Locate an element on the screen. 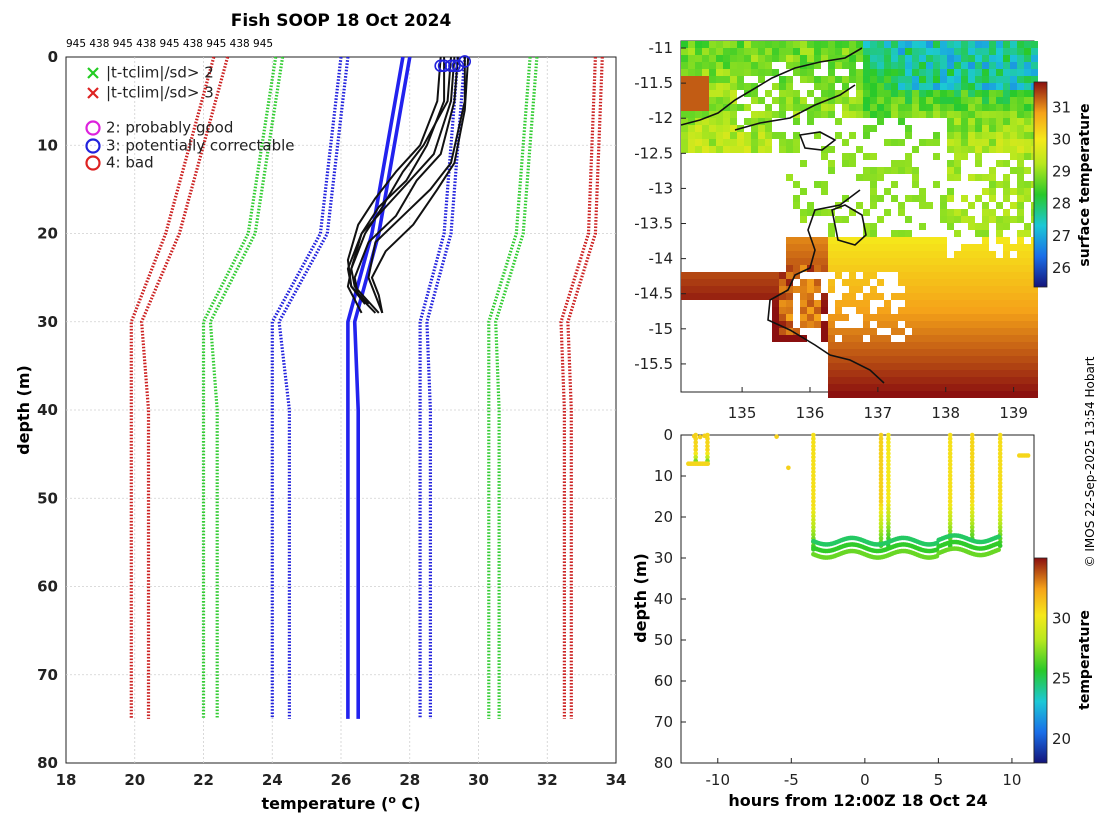  coastline-arnhem is located at coordinates (795, 107).